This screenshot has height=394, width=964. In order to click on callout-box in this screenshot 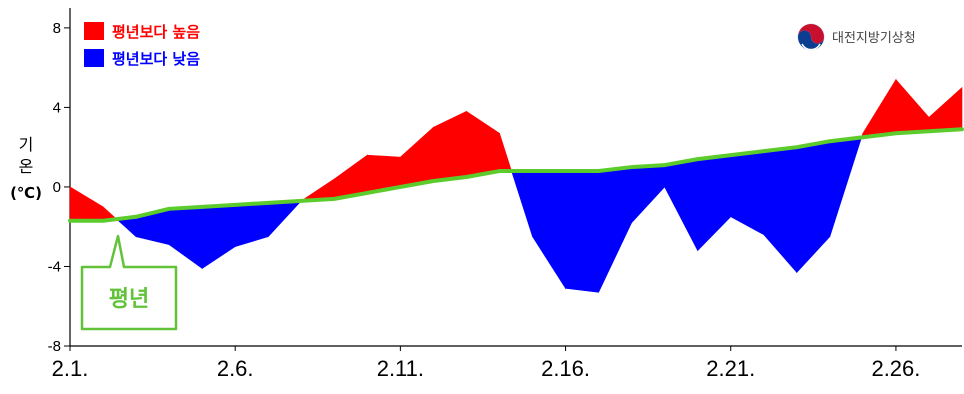, I will do `click(129, 282)`.